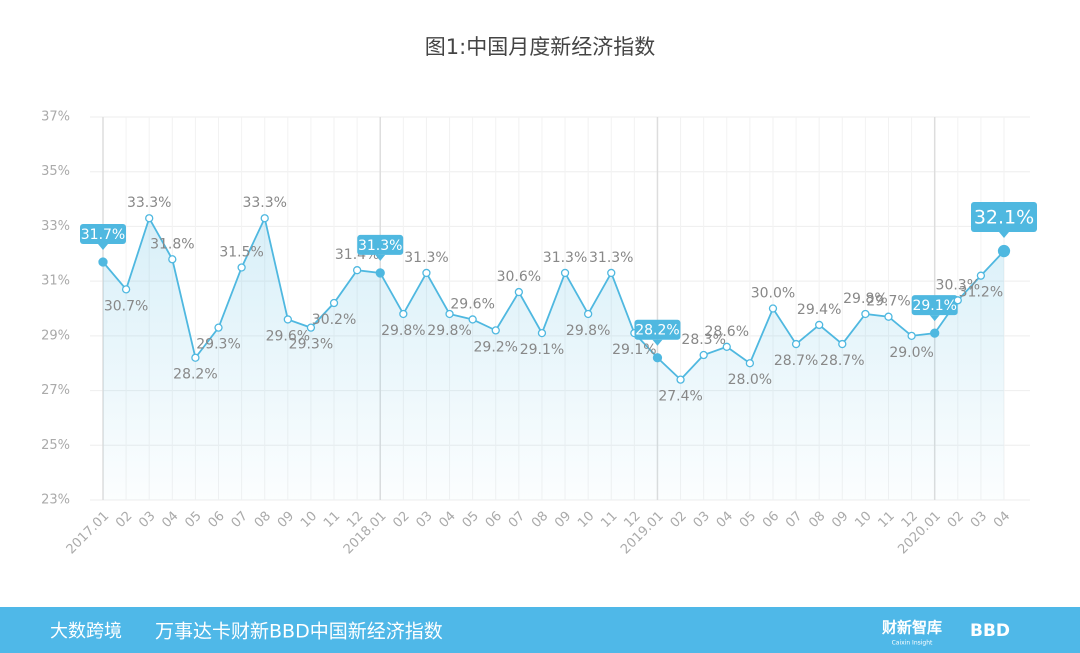 Image resolution: width=1080 pixels, height=653 pixels. Describe the element at coordinates (218, 345) in the screenshot. I see `data-label: 29.3%` at that location.